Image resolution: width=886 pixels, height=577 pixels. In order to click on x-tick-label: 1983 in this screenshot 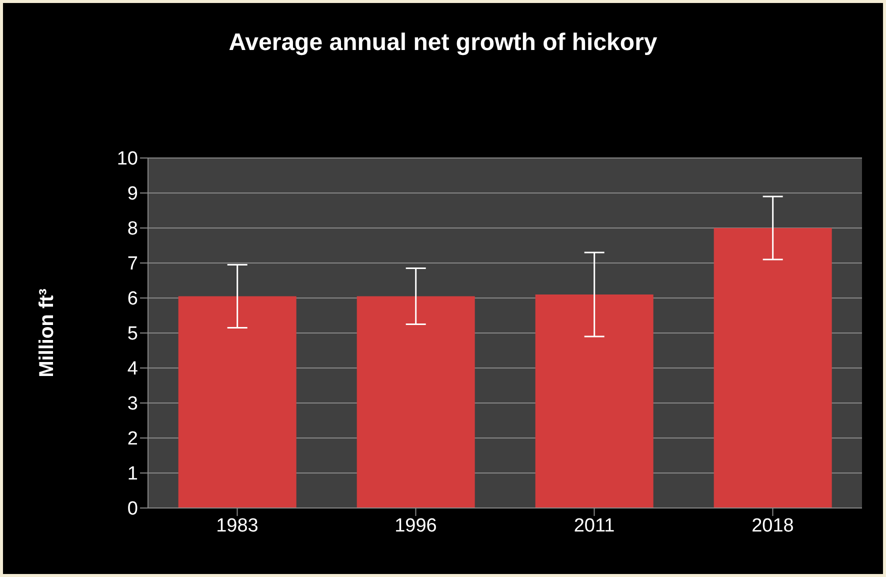, I will do `click(237, 525)`.